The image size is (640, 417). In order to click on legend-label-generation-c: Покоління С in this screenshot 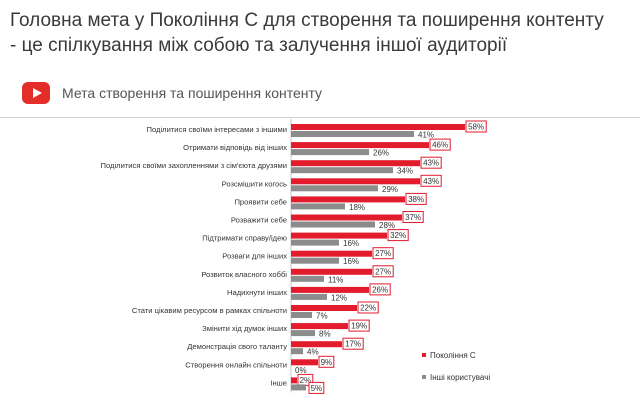, I will do `click(453, 355)`.